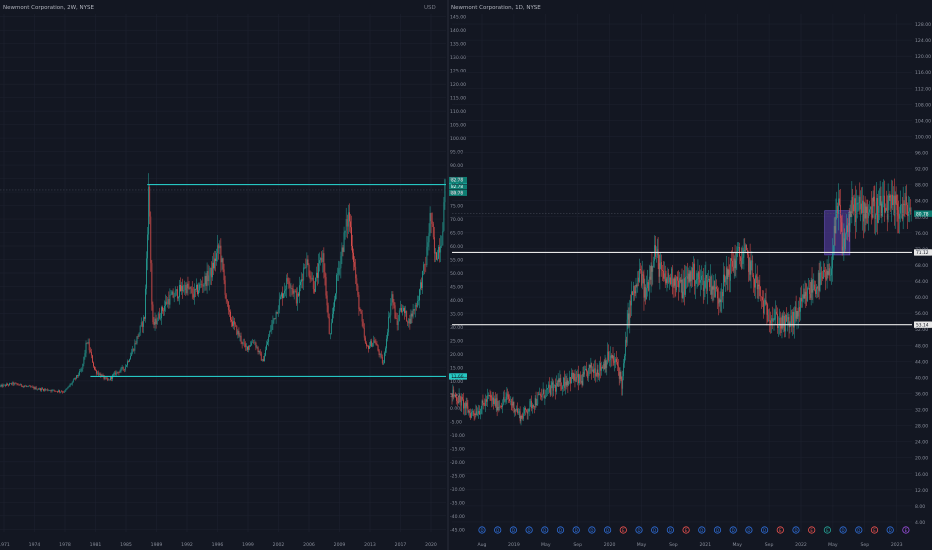 Image resolution: width=932 pixels, height=550 pixels. I want to click on right-highlight-zone, so click(837, 233).